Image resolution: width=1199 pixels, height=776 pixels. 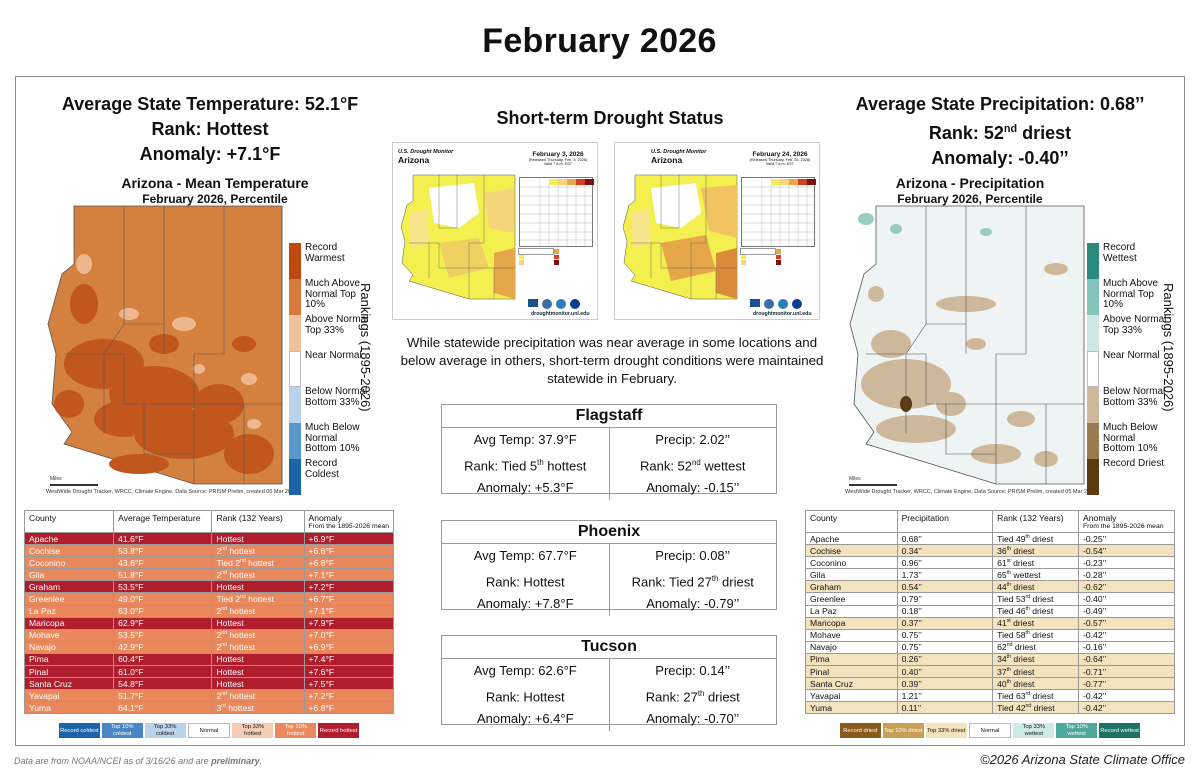 I want to click on temperature-legend-item: Record Warmest, so click(x=329, y=260).